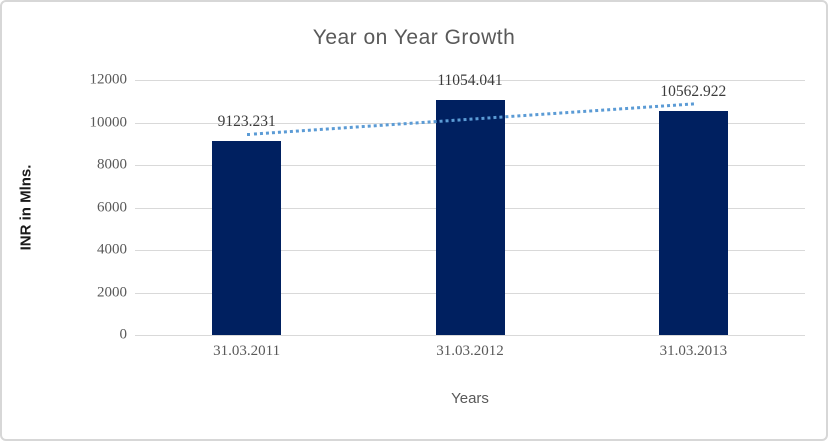  Describe the element at coordinates (112, 164) in the screenshot. I see `y-tick-label: 8000` at that location.